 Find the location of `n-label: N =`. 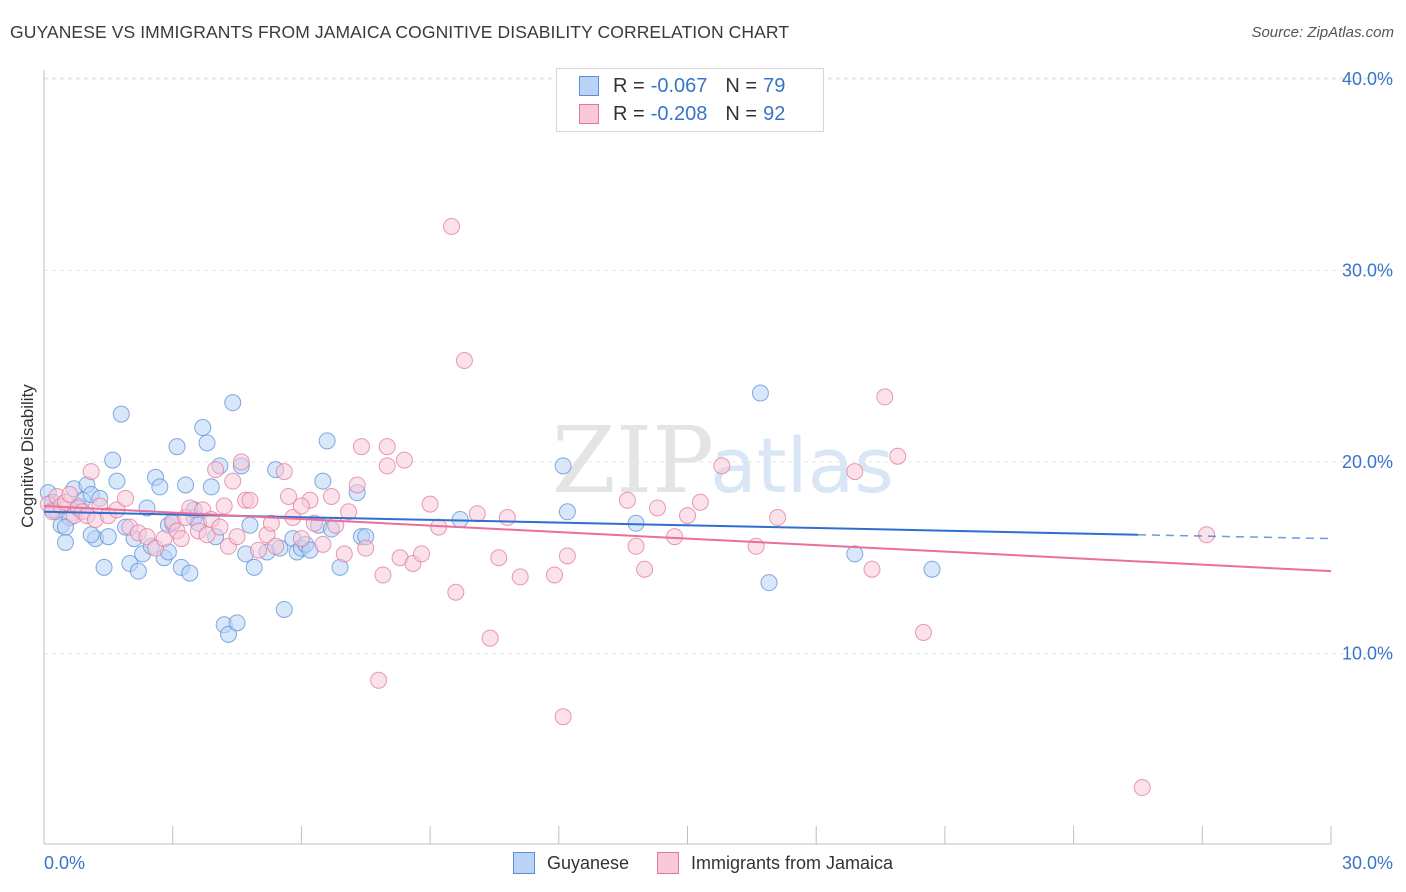

n-label: N = is located at coordinates (741, 113).